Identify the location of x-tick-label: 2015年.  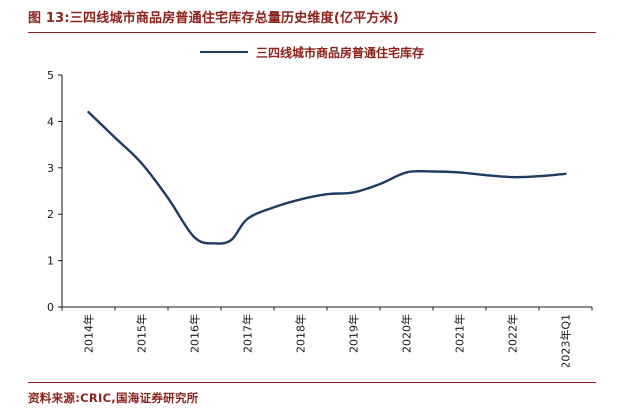
(142, 333).